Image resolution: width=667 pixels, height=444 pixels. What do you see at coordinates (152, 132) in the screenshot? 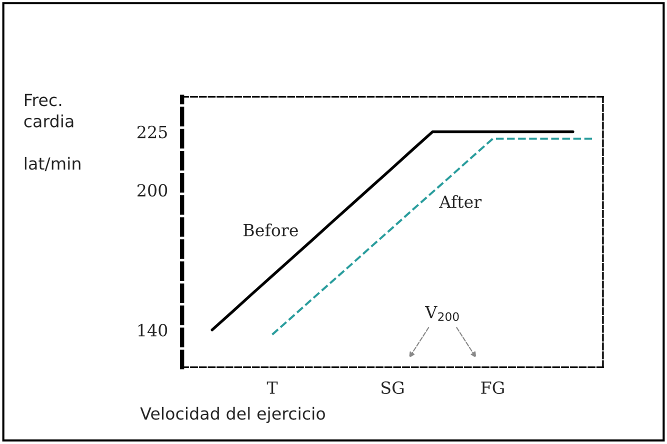
I see `y-tick-label: 225` at bounding box center [152, 132].